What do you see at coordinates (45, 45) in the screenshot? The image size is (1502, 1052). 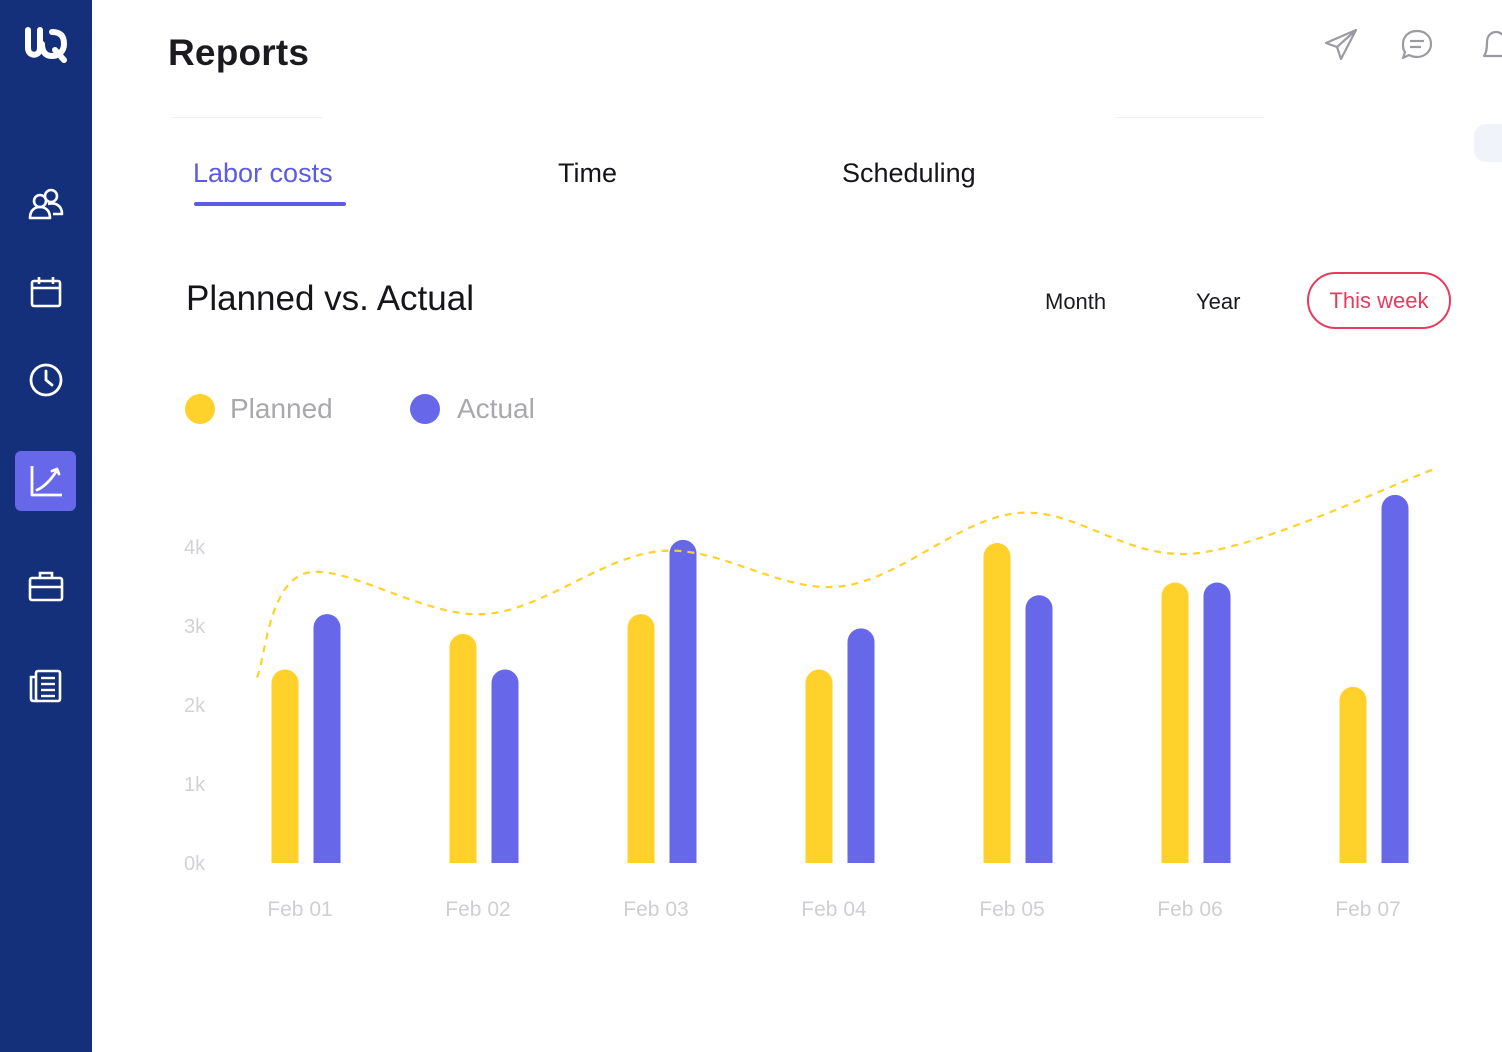 I see `brand-logo-icon` at bounding box center [45, 45].